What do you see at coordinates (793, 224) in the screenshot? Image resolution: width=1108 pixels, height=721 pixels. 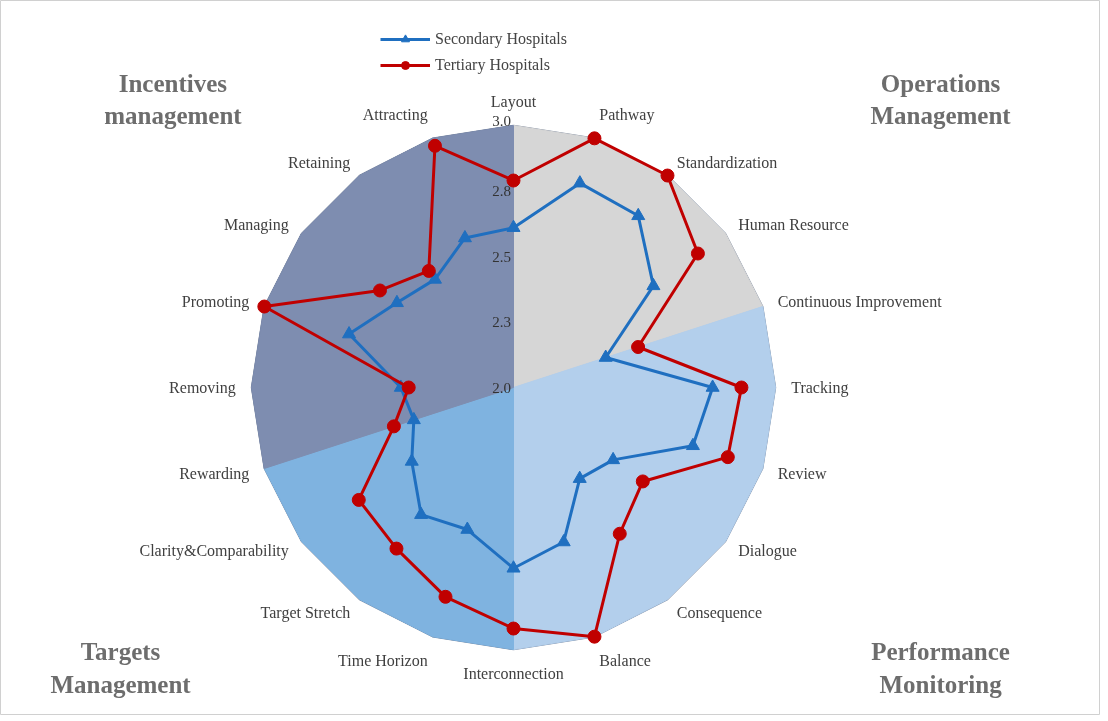 I see `spoke-label: Human Resource` at bounding box center [793, 224].